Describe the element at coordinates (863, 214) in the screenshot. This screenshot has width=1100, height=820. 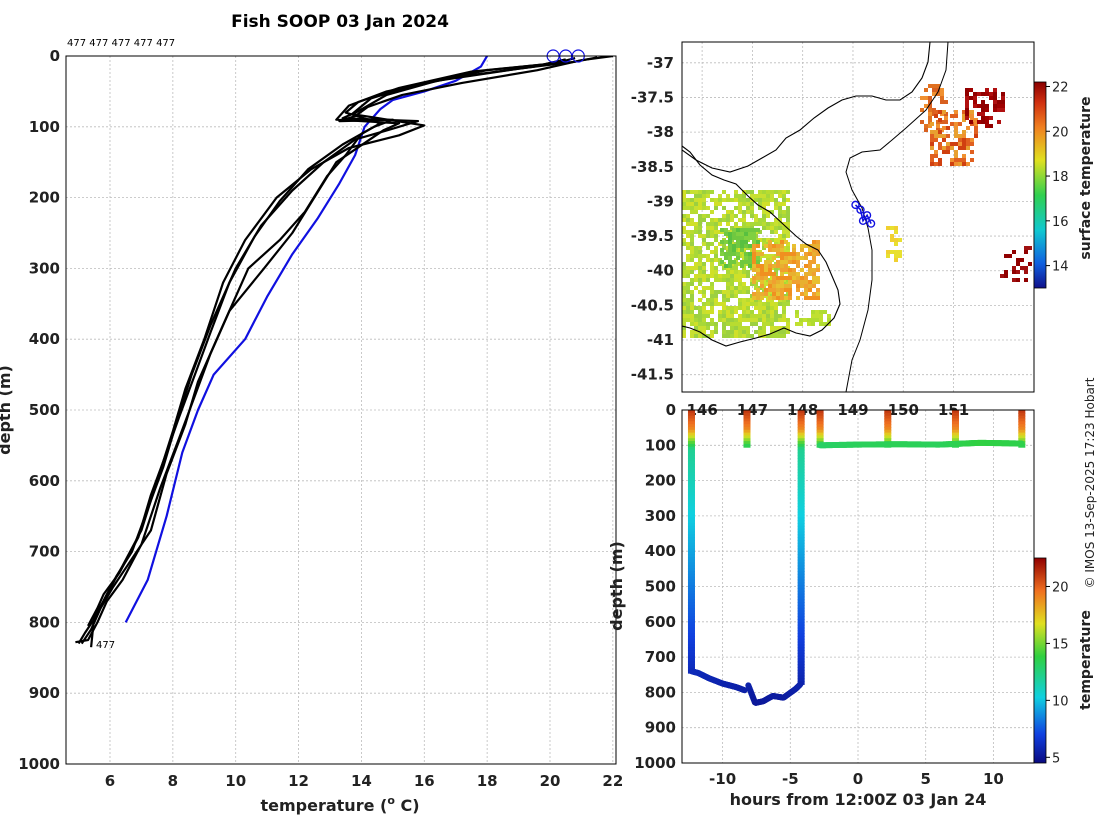
I see `ship-track` at that location.